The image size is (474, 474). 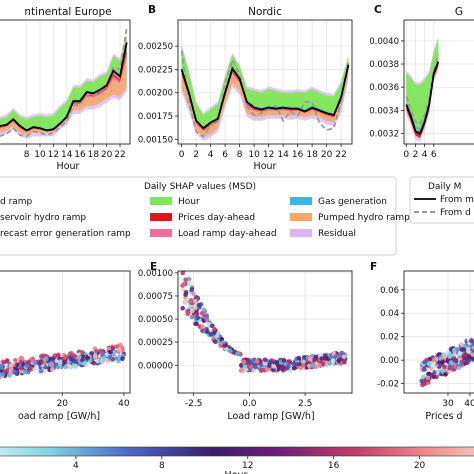 What do you see at coordinates (254, 155) in the screenshot?
I see `x-tick-label: 10` at bounding box center [254, 155].